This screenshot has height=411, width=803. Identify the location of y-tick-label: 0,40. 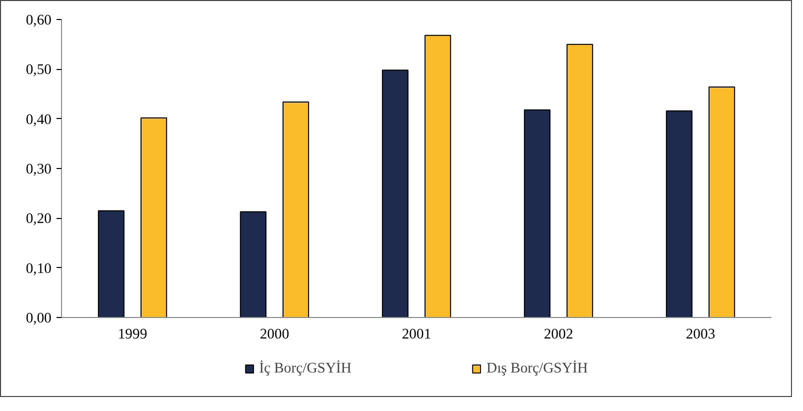
(39, 120).